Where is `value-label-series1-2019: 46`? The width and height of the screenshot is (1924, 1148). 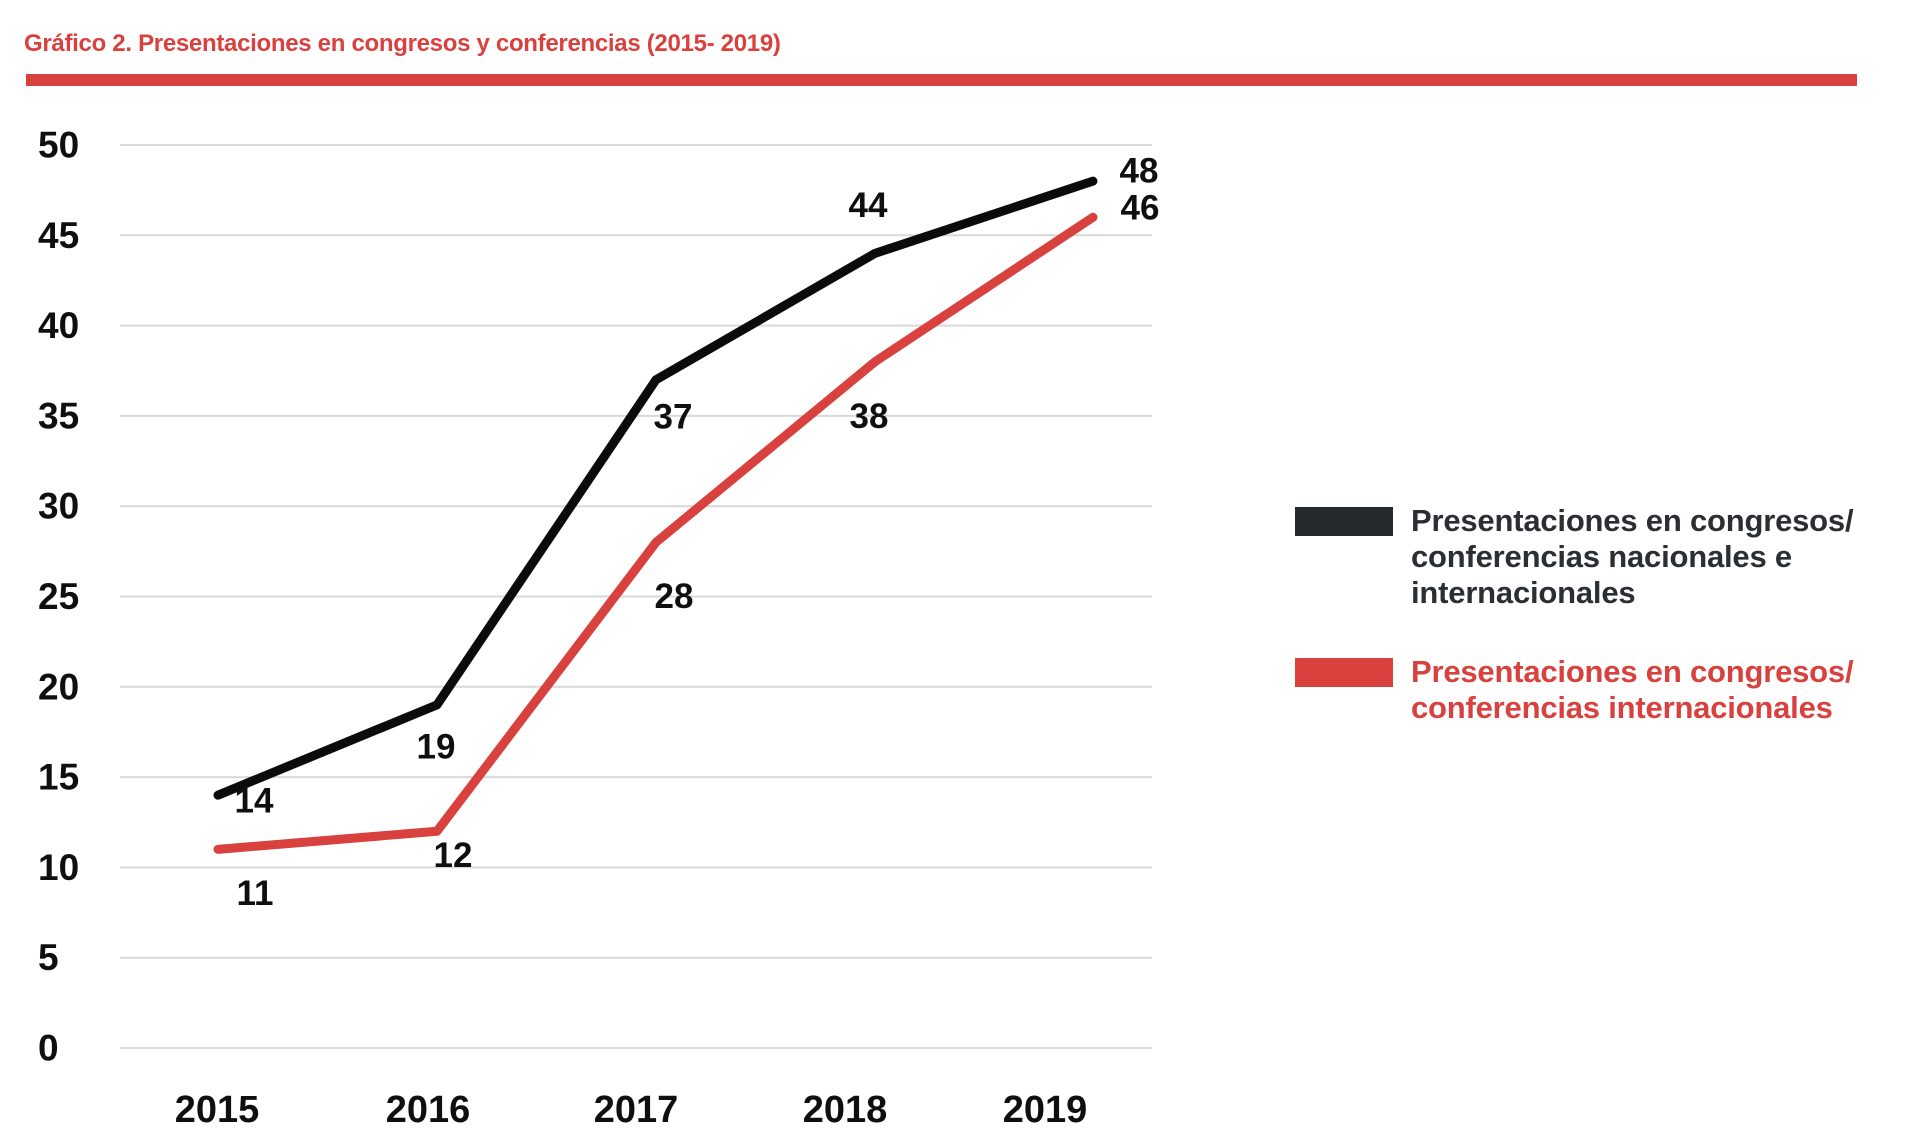
value-label-series1-2019: 46 is located at coordinates (1140, 208).